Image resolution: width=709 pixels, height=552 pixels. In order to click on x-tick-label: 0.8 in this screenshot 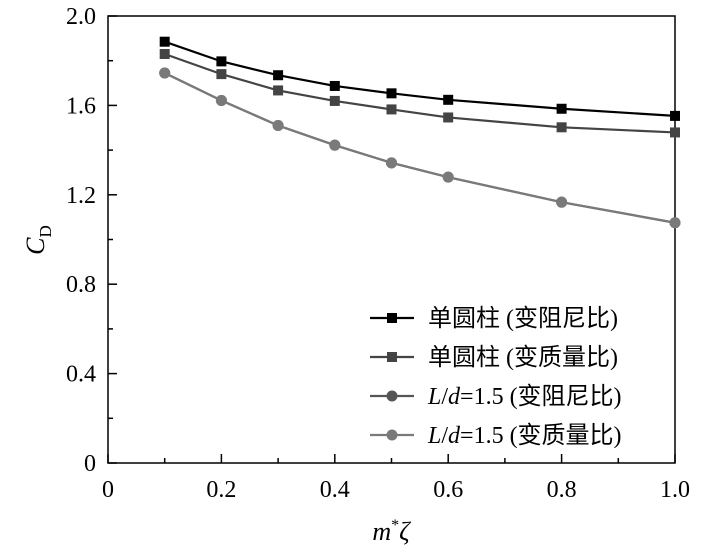, I will do `click(562, 490)`.